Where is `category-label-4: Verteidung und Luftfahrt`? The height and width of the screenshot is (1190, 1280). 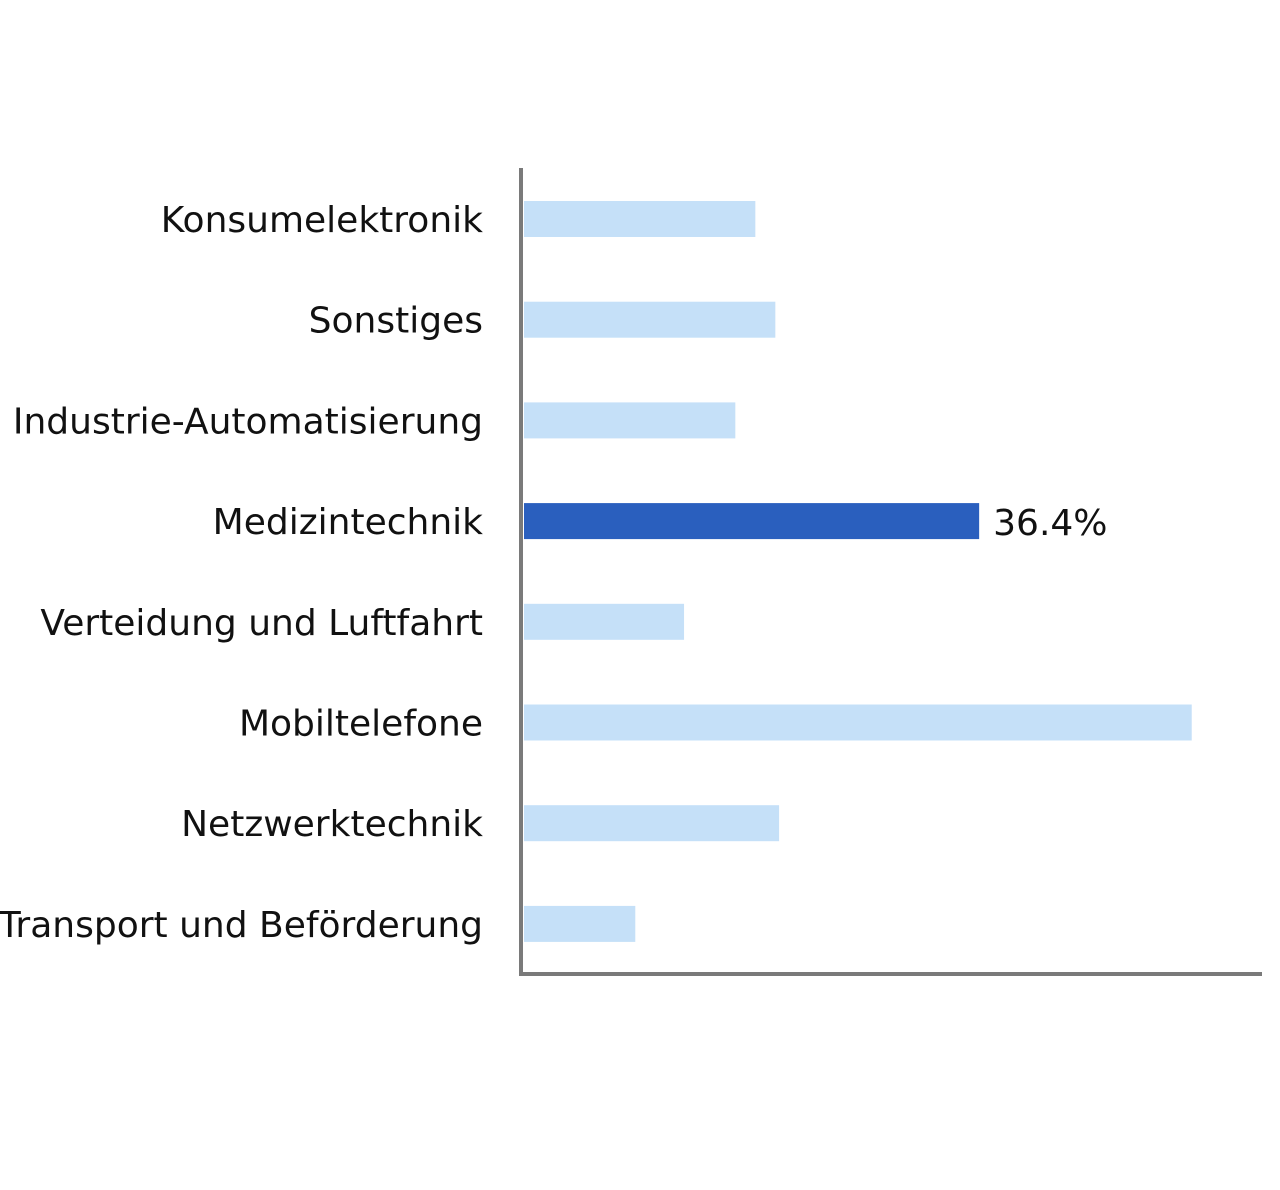 category-label-4: Verteidung und Luftfahrt is located at coordinates (261, 623).